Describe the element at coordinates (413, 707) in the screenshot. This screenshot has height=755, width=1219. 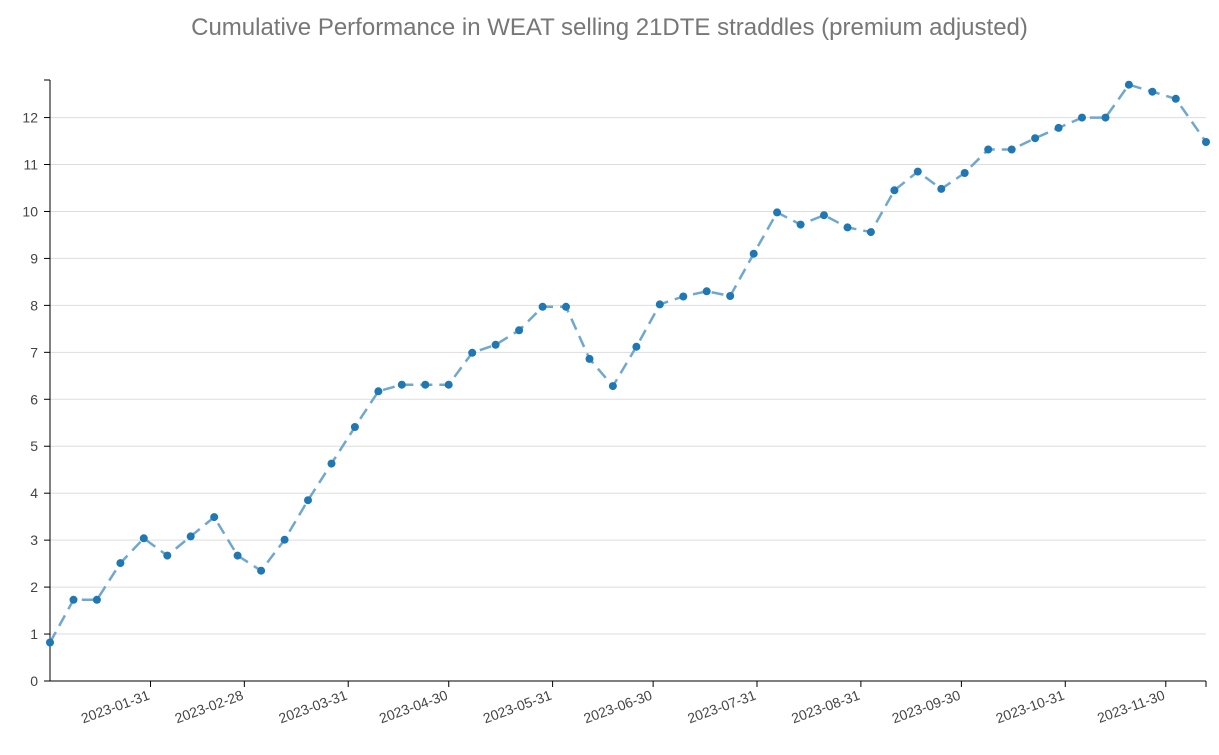
I see `x-tick-label: 2023-04-30` at that location.